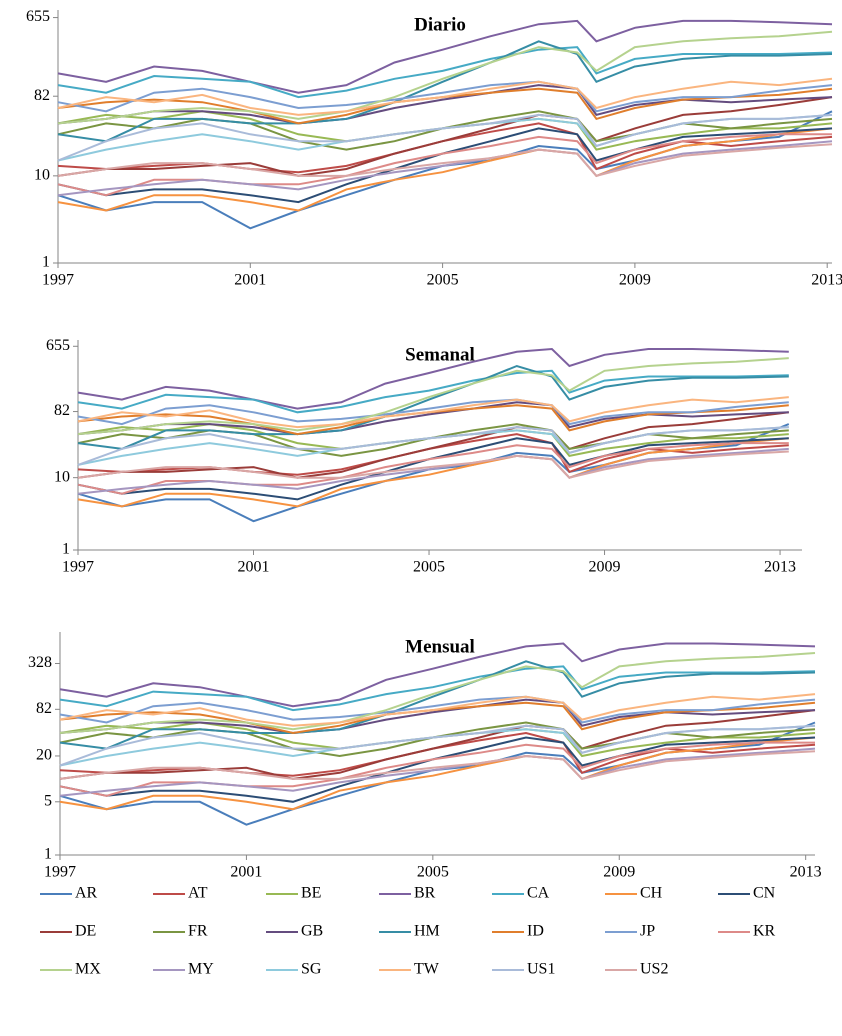 The width and height of the screenshot is (842, 1036). Describe the element at coordinates (425, 893) in the screenshot. I see `legend-label: BR` at that location.